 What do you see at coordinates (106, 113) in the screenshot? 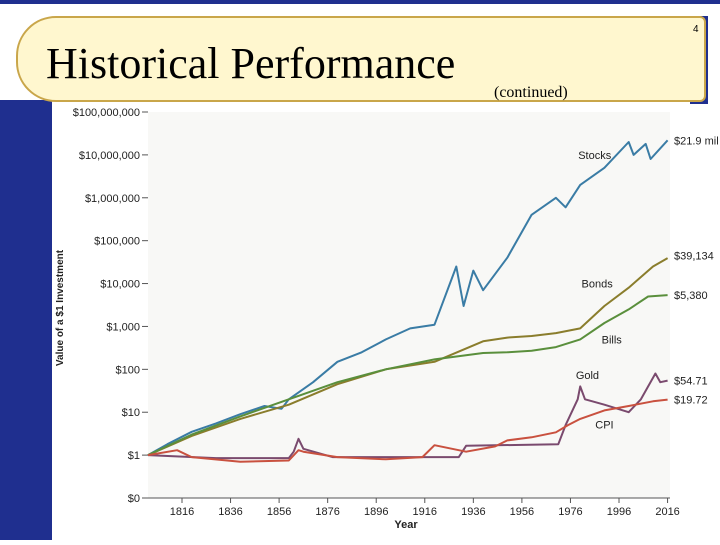
I see `y-tick-label: $100,000,000` at bounding box center [106, 113].